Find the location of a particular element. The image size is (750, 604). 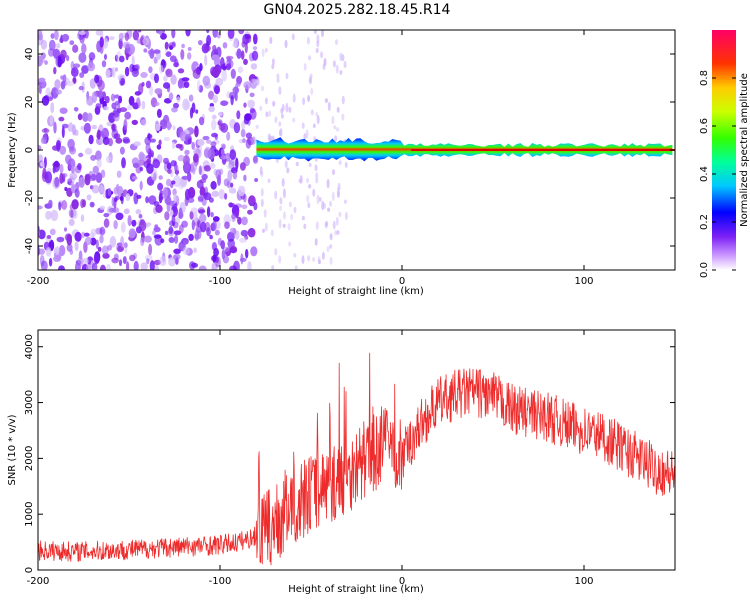

ytick-label: 40 is located at coordinates (29, 54).